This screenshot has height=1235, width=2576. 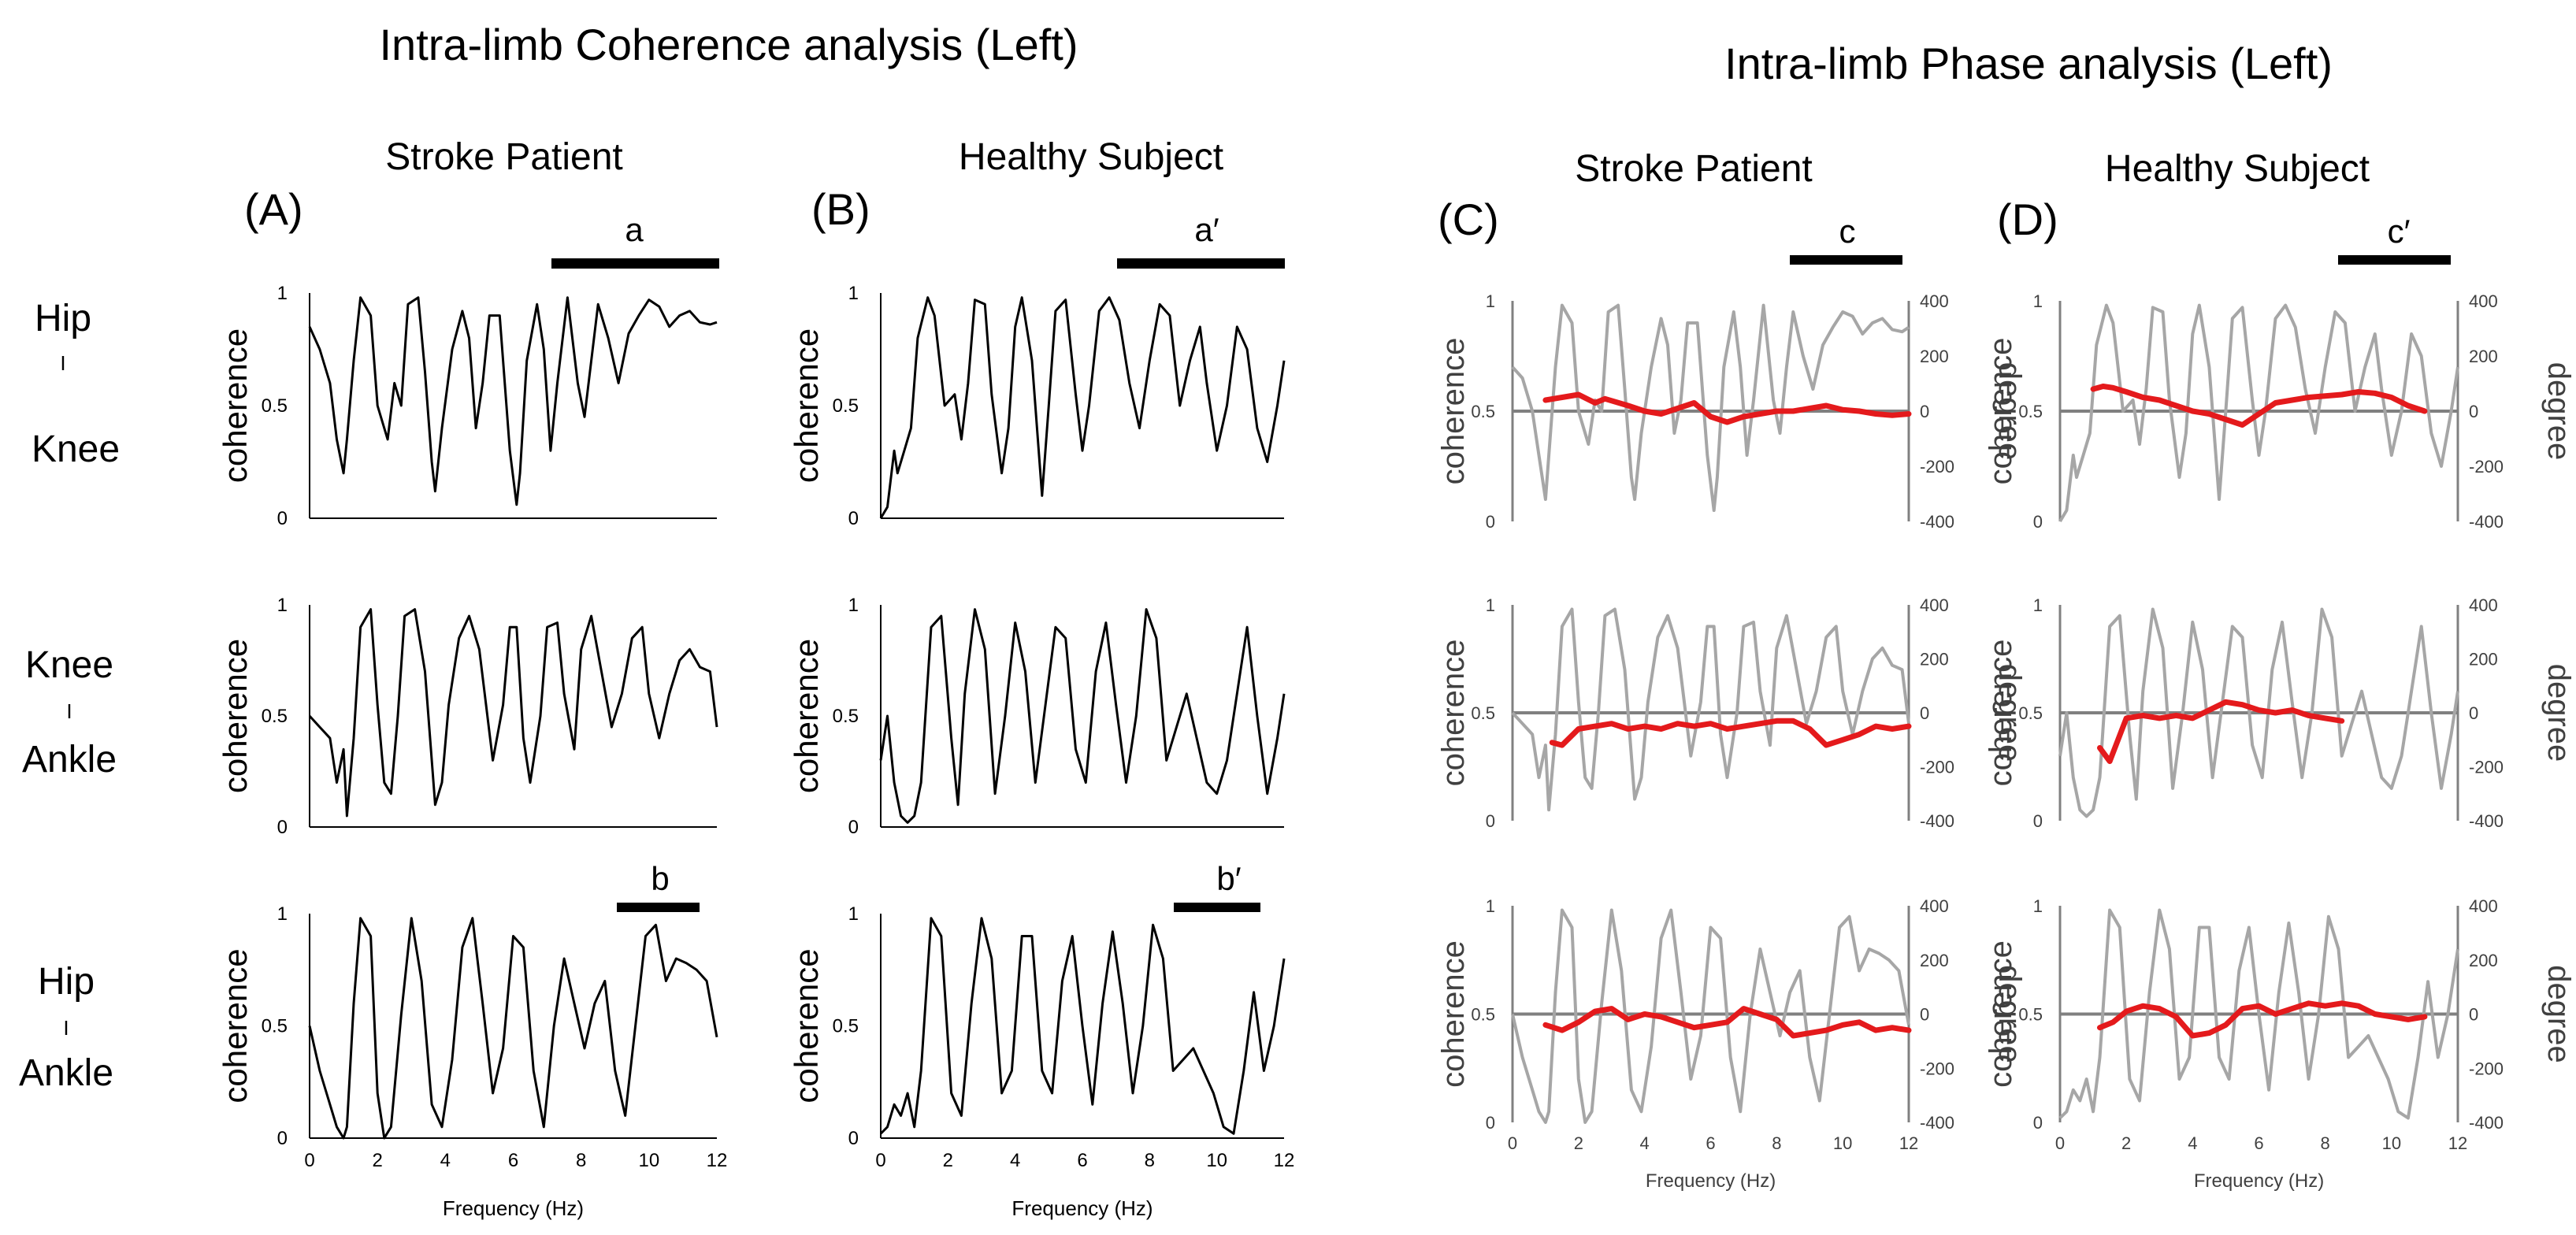 What do you see at coordinates (2027, 220) in the screenshot?
I see `panel-label-d: (D)` at bounding box center [2027, 220].